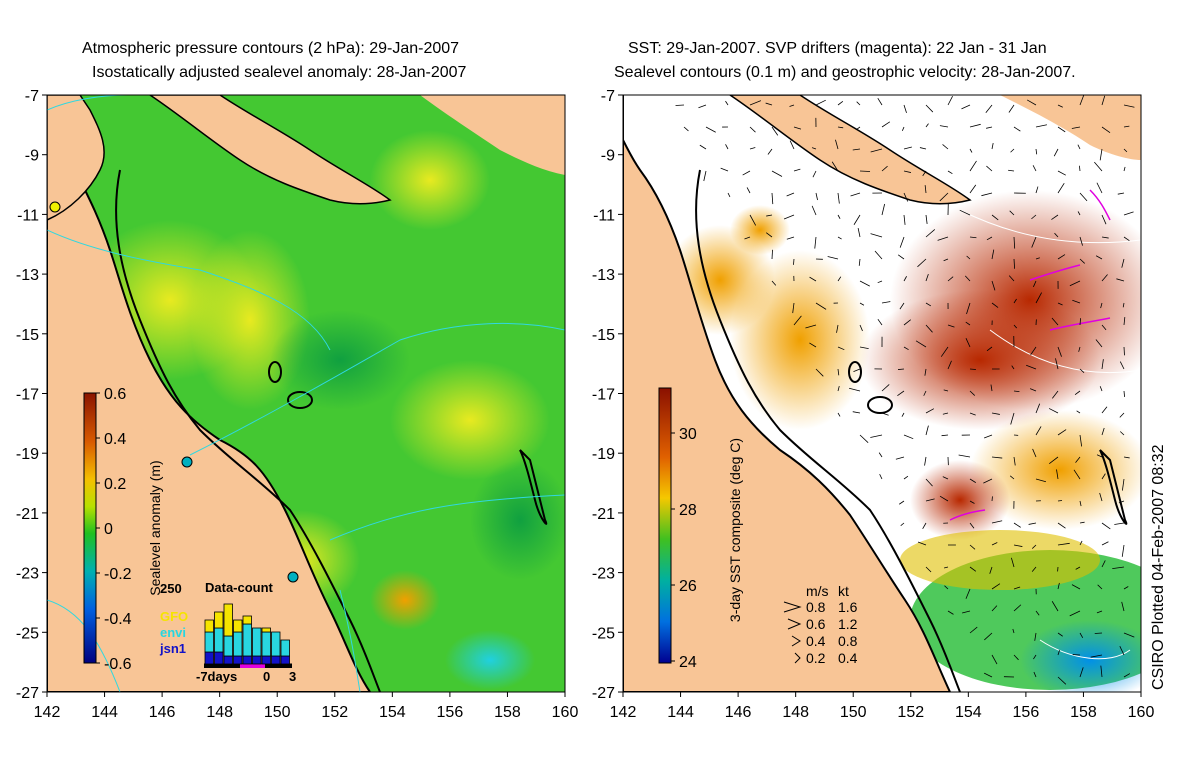 The height and width of the screenshot is (780, 1200). I want to click on velocity-legend-kt: 0.4, so click(848, 658).